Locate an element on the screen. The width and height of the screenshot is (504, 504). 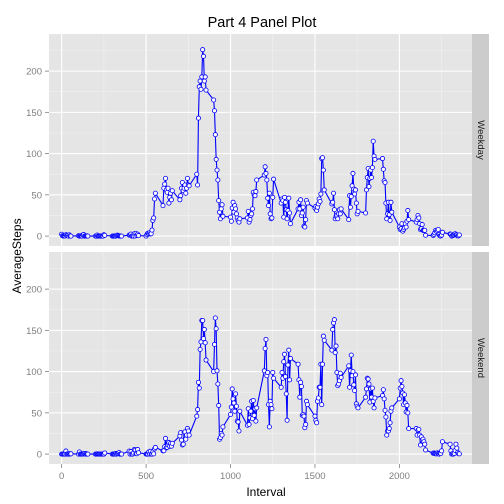
facet-strip-label: Weekday is located at coordinates (480, 140).